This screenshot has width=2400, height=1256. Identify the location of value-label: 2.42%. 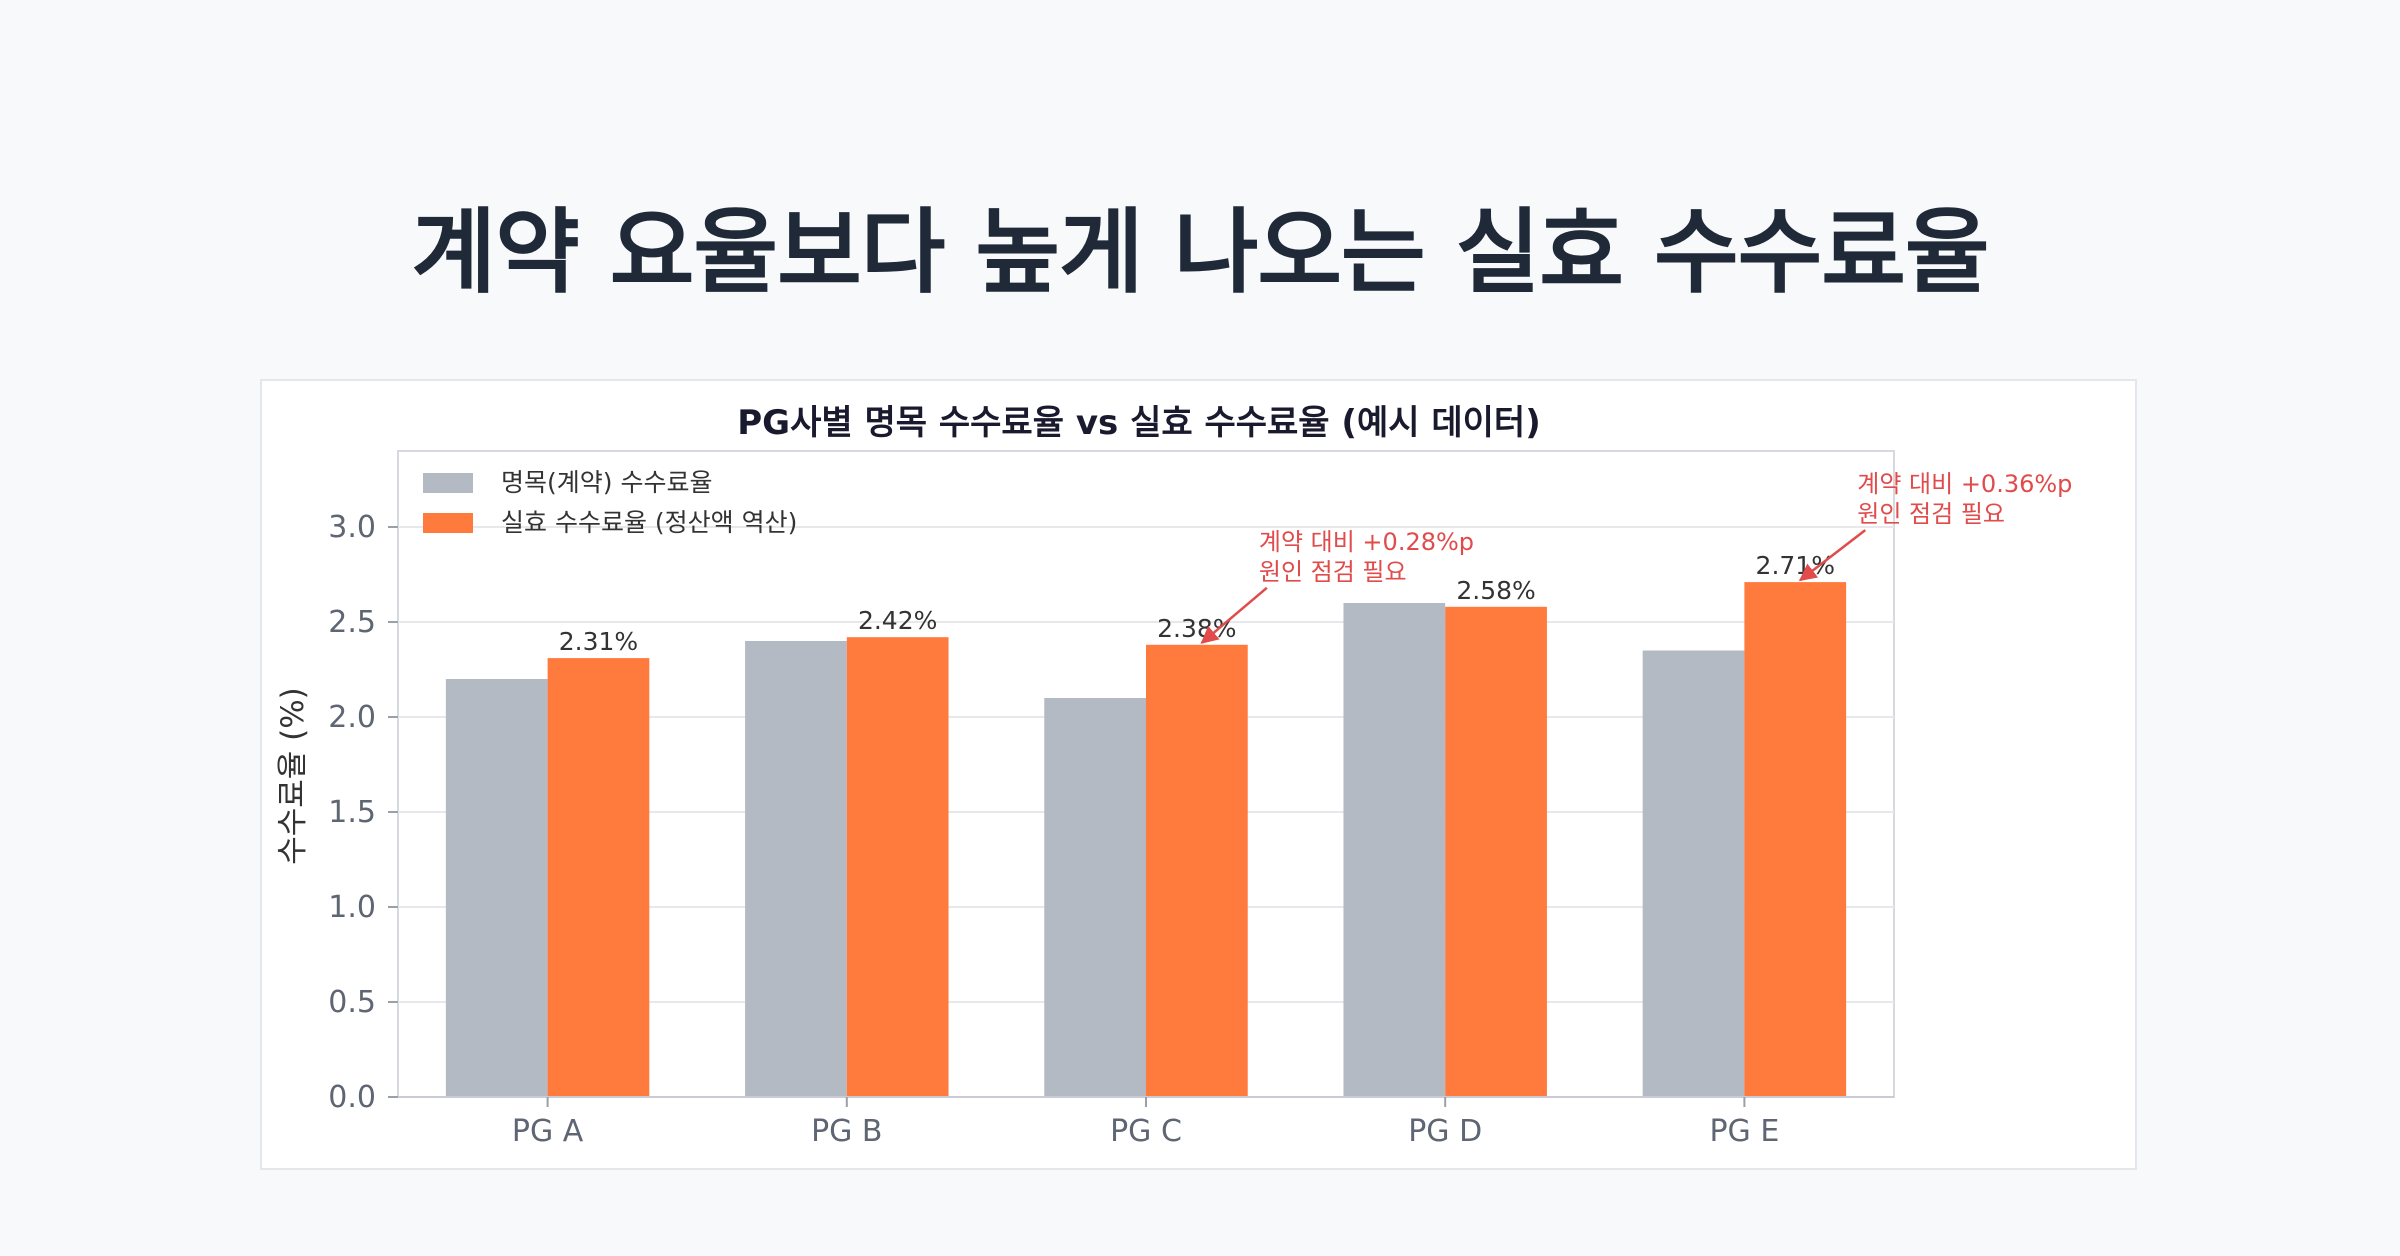
(897, 620).